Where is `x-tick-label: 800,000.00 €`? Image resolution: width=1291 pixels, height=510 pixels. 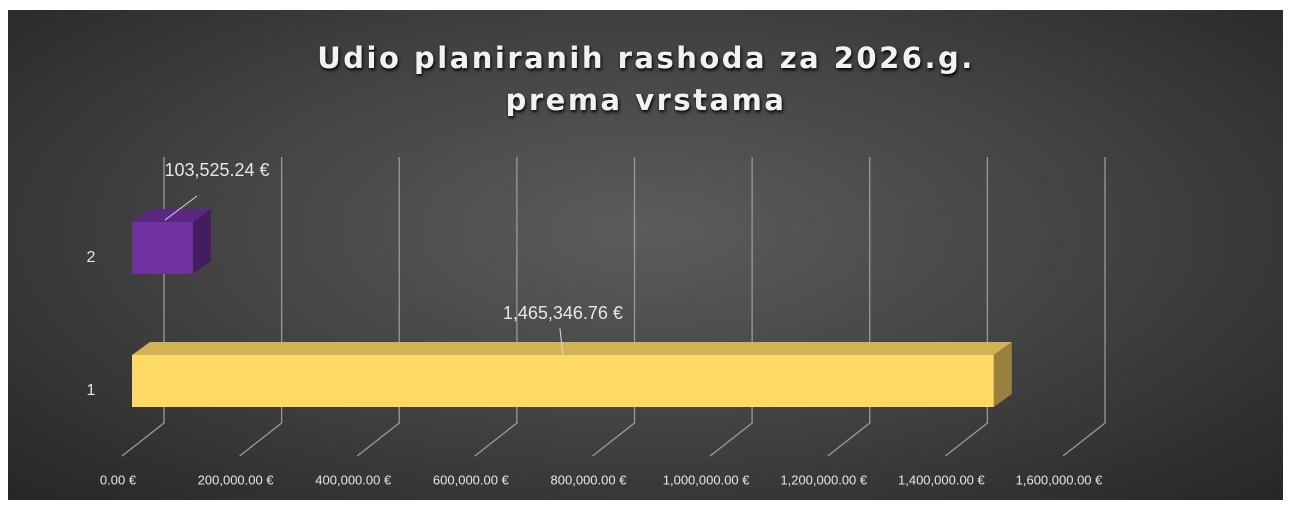 x-tick-label: 800,000.00 € is located at coordinates (589, 479).